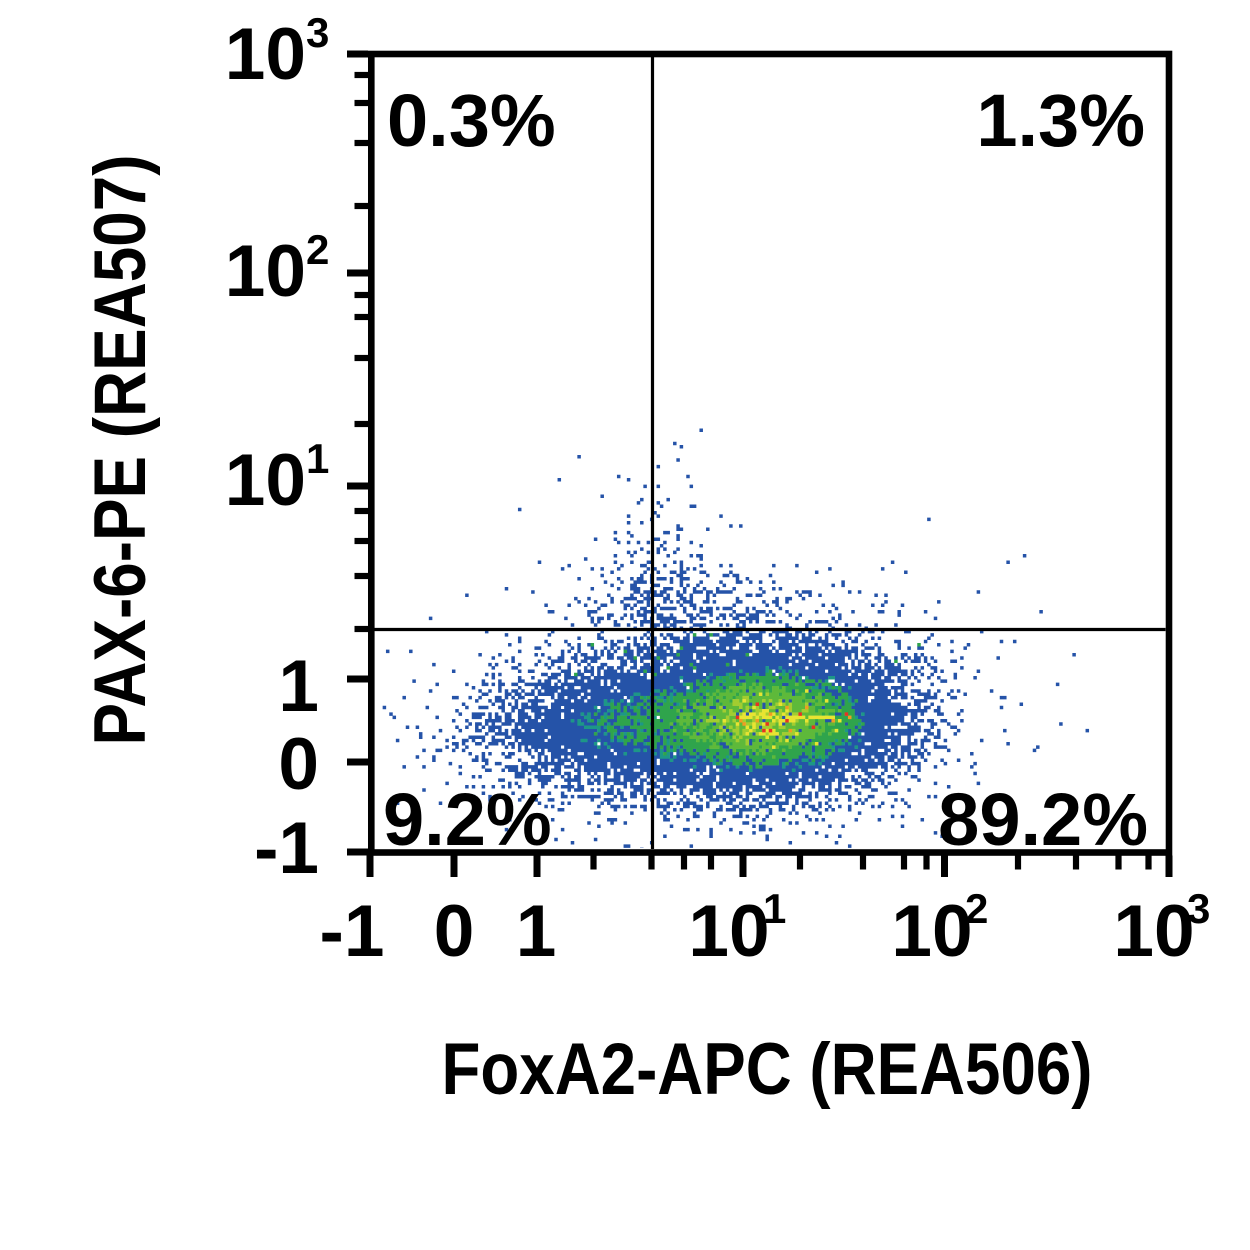  I want to click on svg-text: 0.3%, so click(471, 120).